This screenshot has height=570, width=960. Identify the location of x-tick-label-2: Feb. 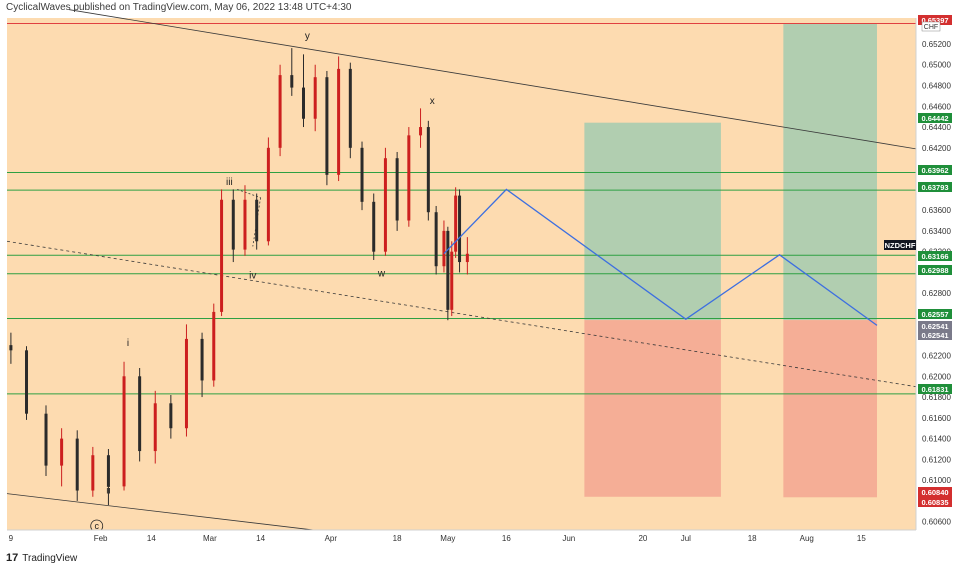
(101, 538).